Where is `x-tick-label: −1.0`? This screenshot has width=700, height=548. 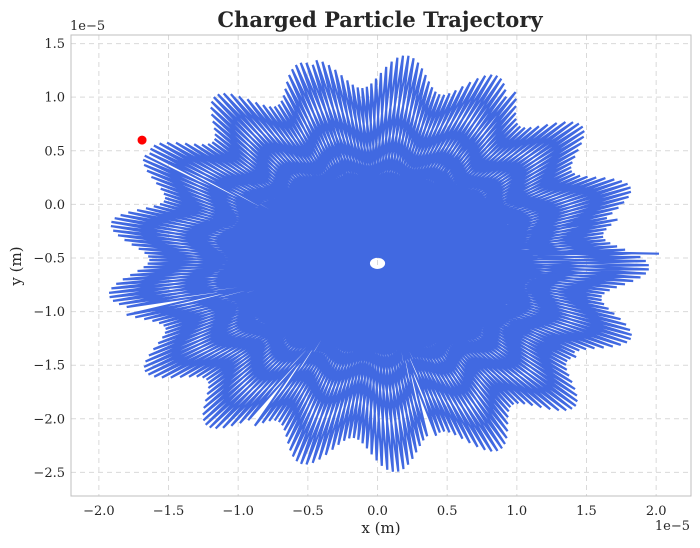 x-tick-label: −1.0 is located at coordinates (238, 511).